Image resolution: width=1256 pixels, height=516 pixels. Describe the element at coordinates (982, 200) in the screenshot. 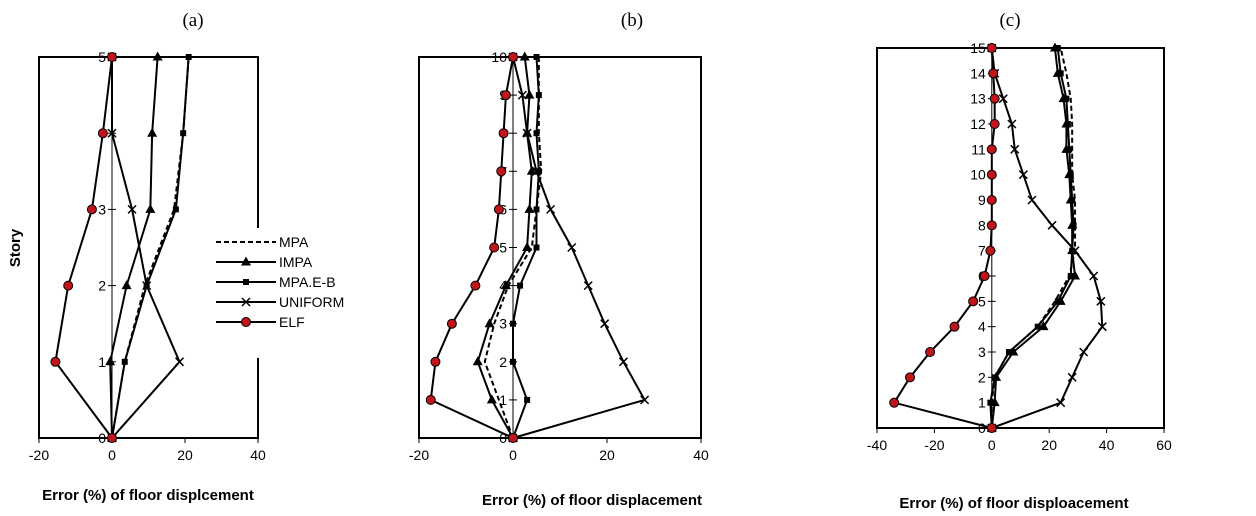

I see `y-tick-label: 9` at that location.